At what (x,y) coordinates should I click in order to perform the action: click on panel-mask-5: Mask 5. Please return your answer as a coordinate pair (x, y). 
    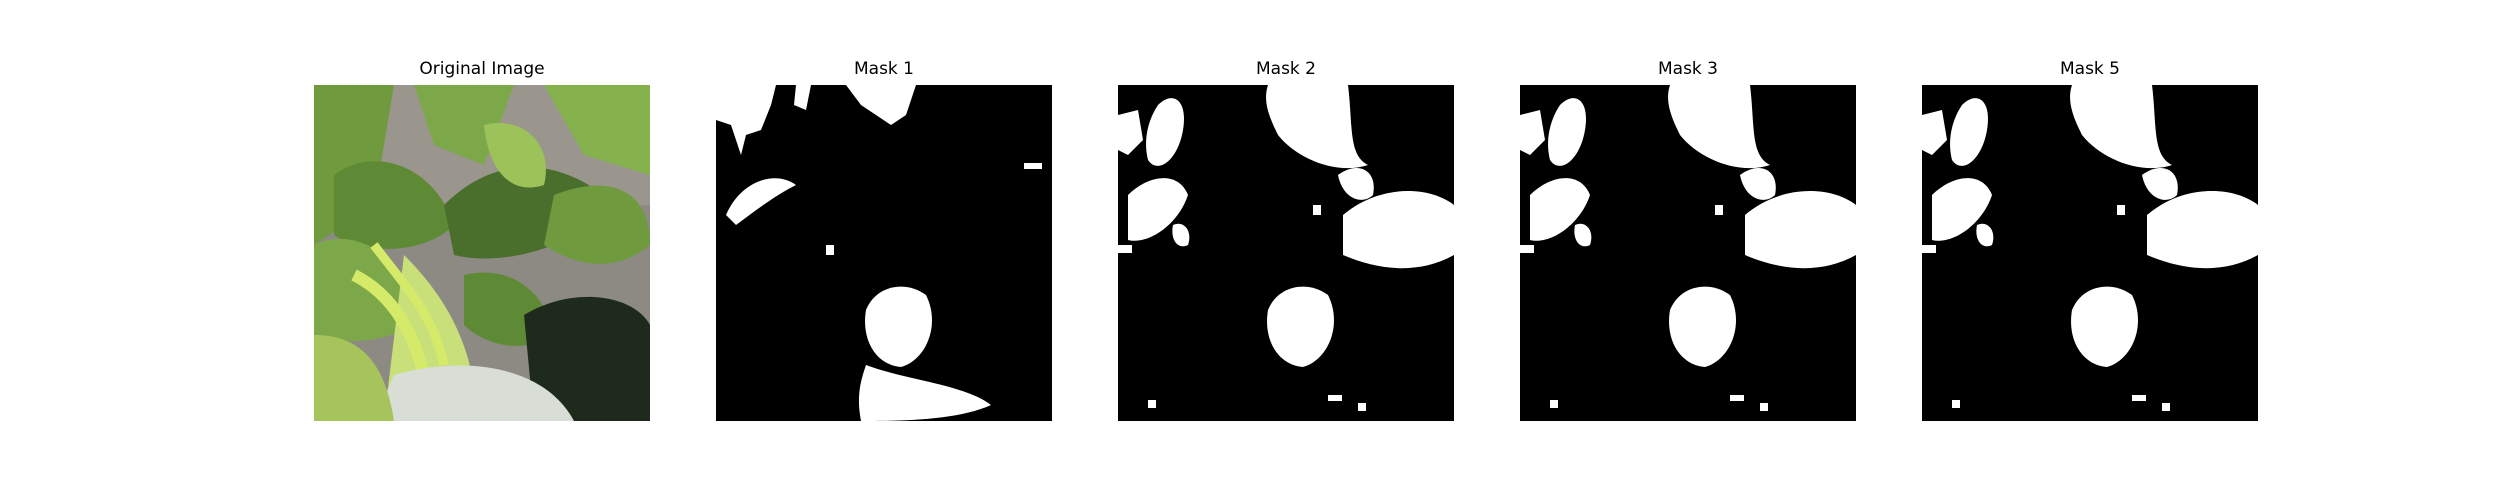
    Looking at the image, I should click on (2090, 238).